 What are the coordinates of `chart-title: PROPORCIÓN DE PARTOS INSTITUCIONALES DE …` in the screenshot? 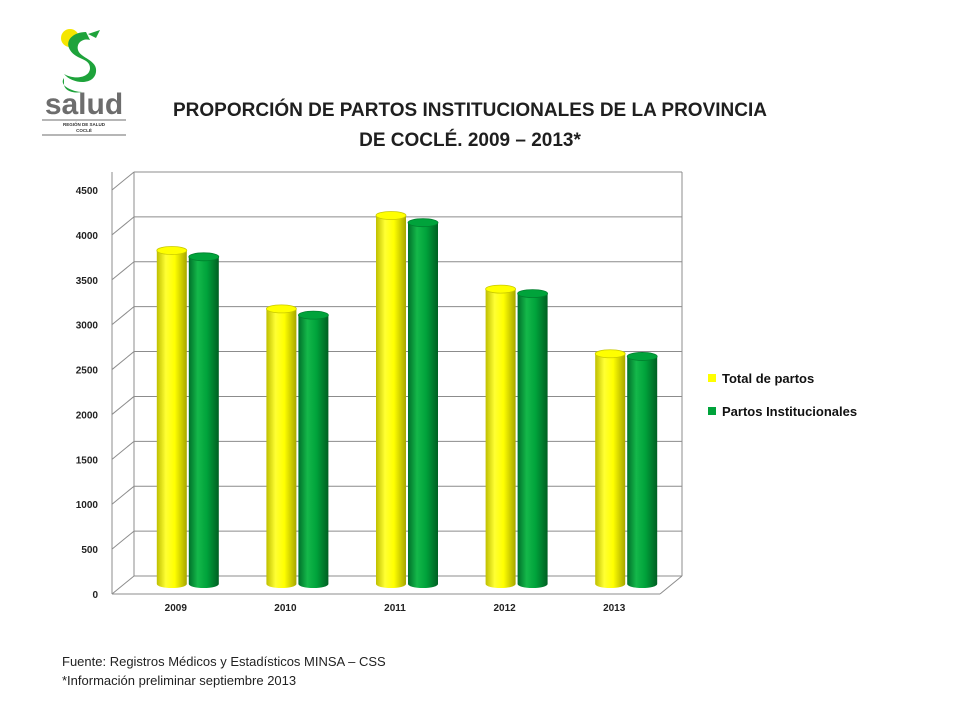 It's located at (470, 126).